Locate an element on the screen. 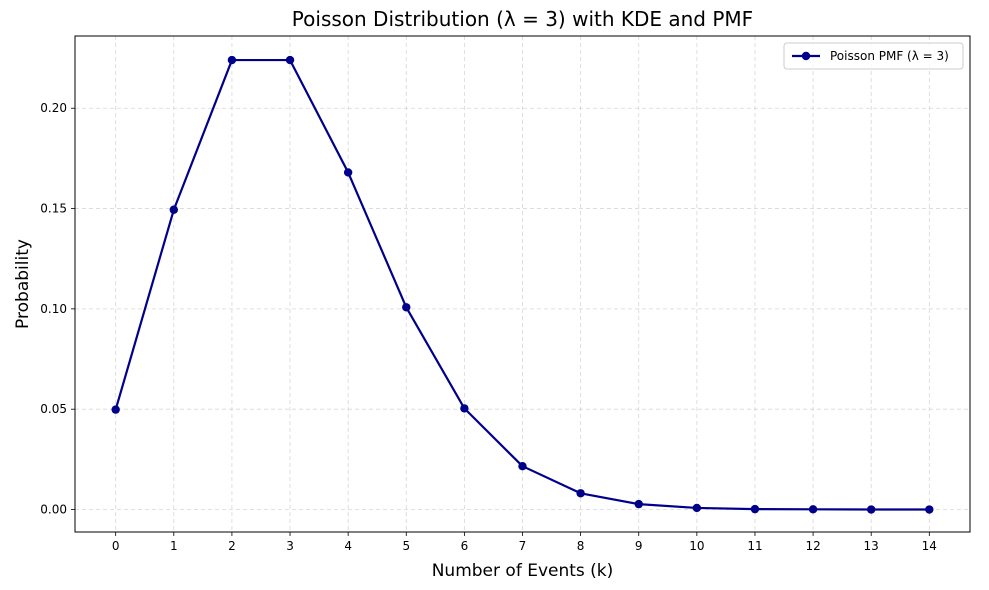 The width and height of the screenshot is (989, 590). x-tick-label: 7 is located at coordinates (523, 546).